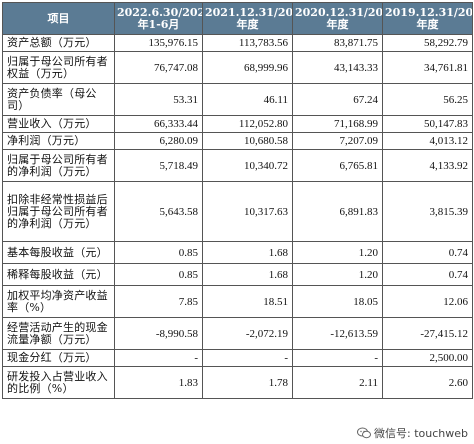 Image resolution: width=474 pixels, height=444 pixels. Describe the element at coordinates (427, 333) in the screenshot. I see `cell-value: -27,415.12` at that location.